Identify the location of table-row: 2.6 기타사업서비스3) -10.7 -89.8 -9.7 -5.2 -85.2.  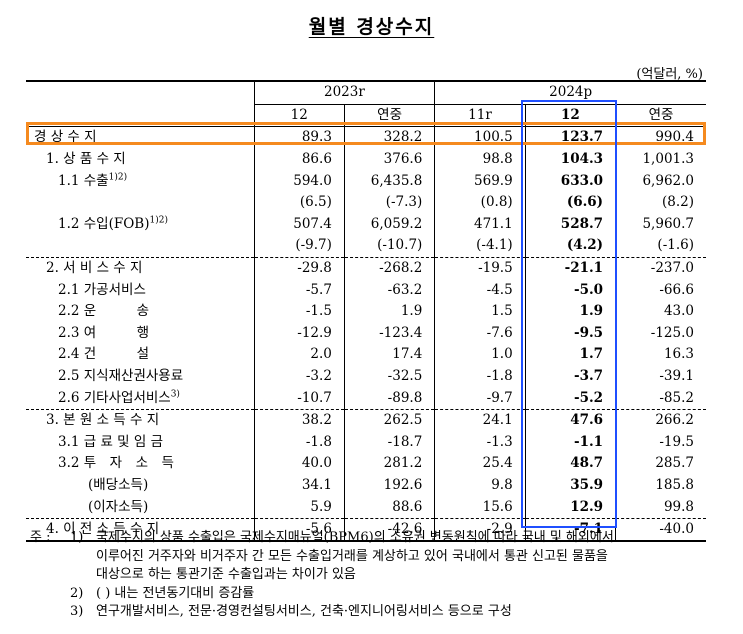
(366, 398).